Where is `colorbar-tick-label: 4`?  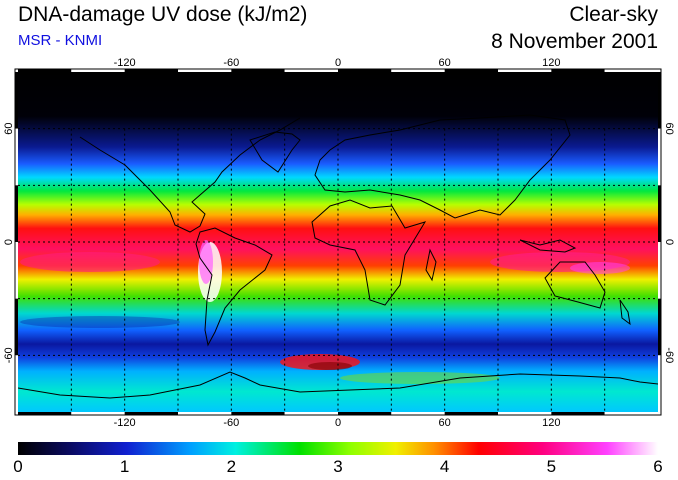
colorbar-tick-label: 4 is located at coordinates (444, 466).